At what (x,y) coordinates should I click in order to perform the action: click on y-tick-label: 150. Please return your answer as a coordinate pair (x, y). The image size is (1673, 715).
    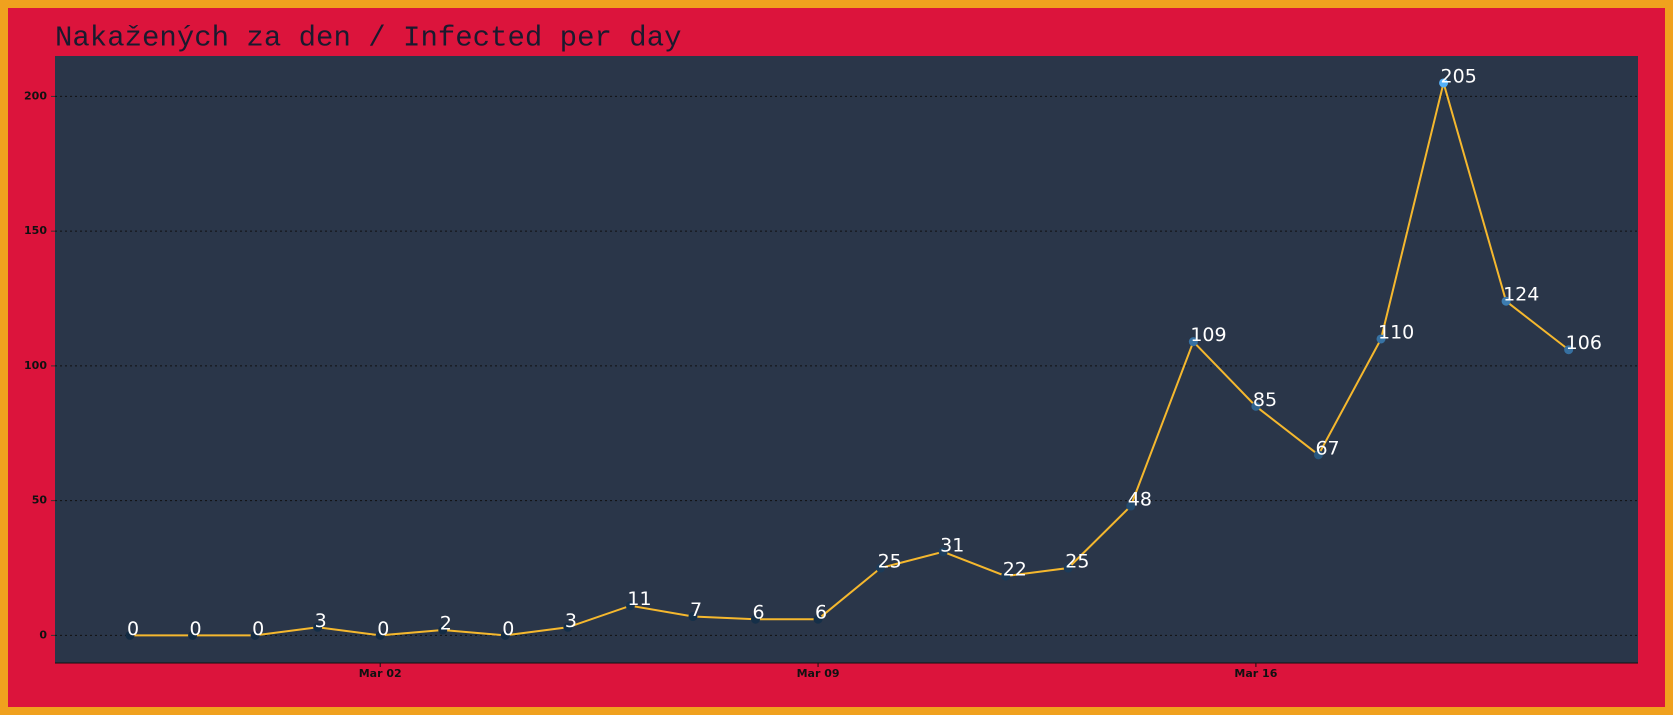
    Looking at the image, I should click on (35, 230).